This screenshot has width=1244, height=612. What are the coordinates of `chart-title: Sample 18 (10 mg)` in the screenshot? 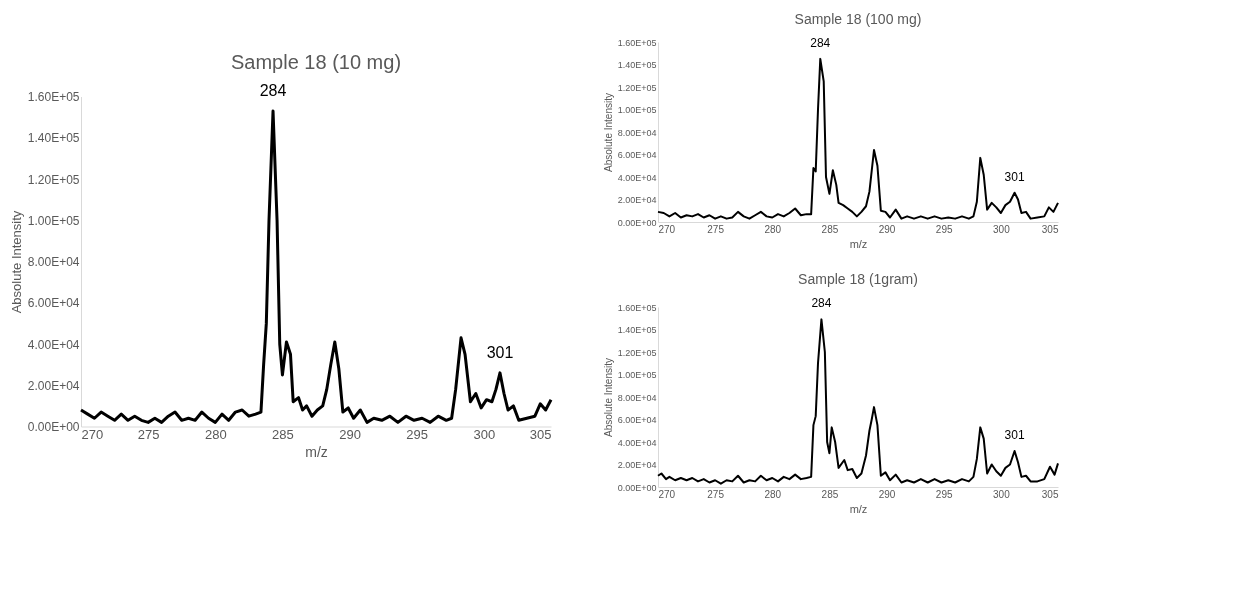 It's located at (316, 61).